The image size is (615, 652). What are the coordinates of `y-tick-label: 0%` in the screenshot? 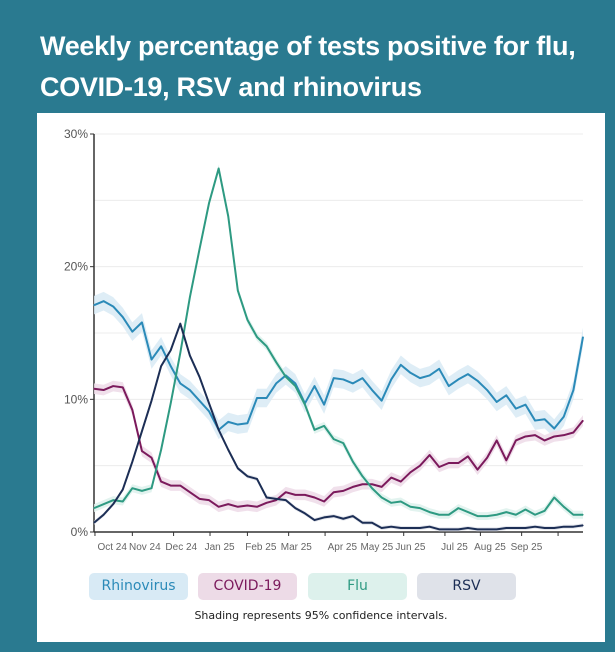 It's located at (80, 532).